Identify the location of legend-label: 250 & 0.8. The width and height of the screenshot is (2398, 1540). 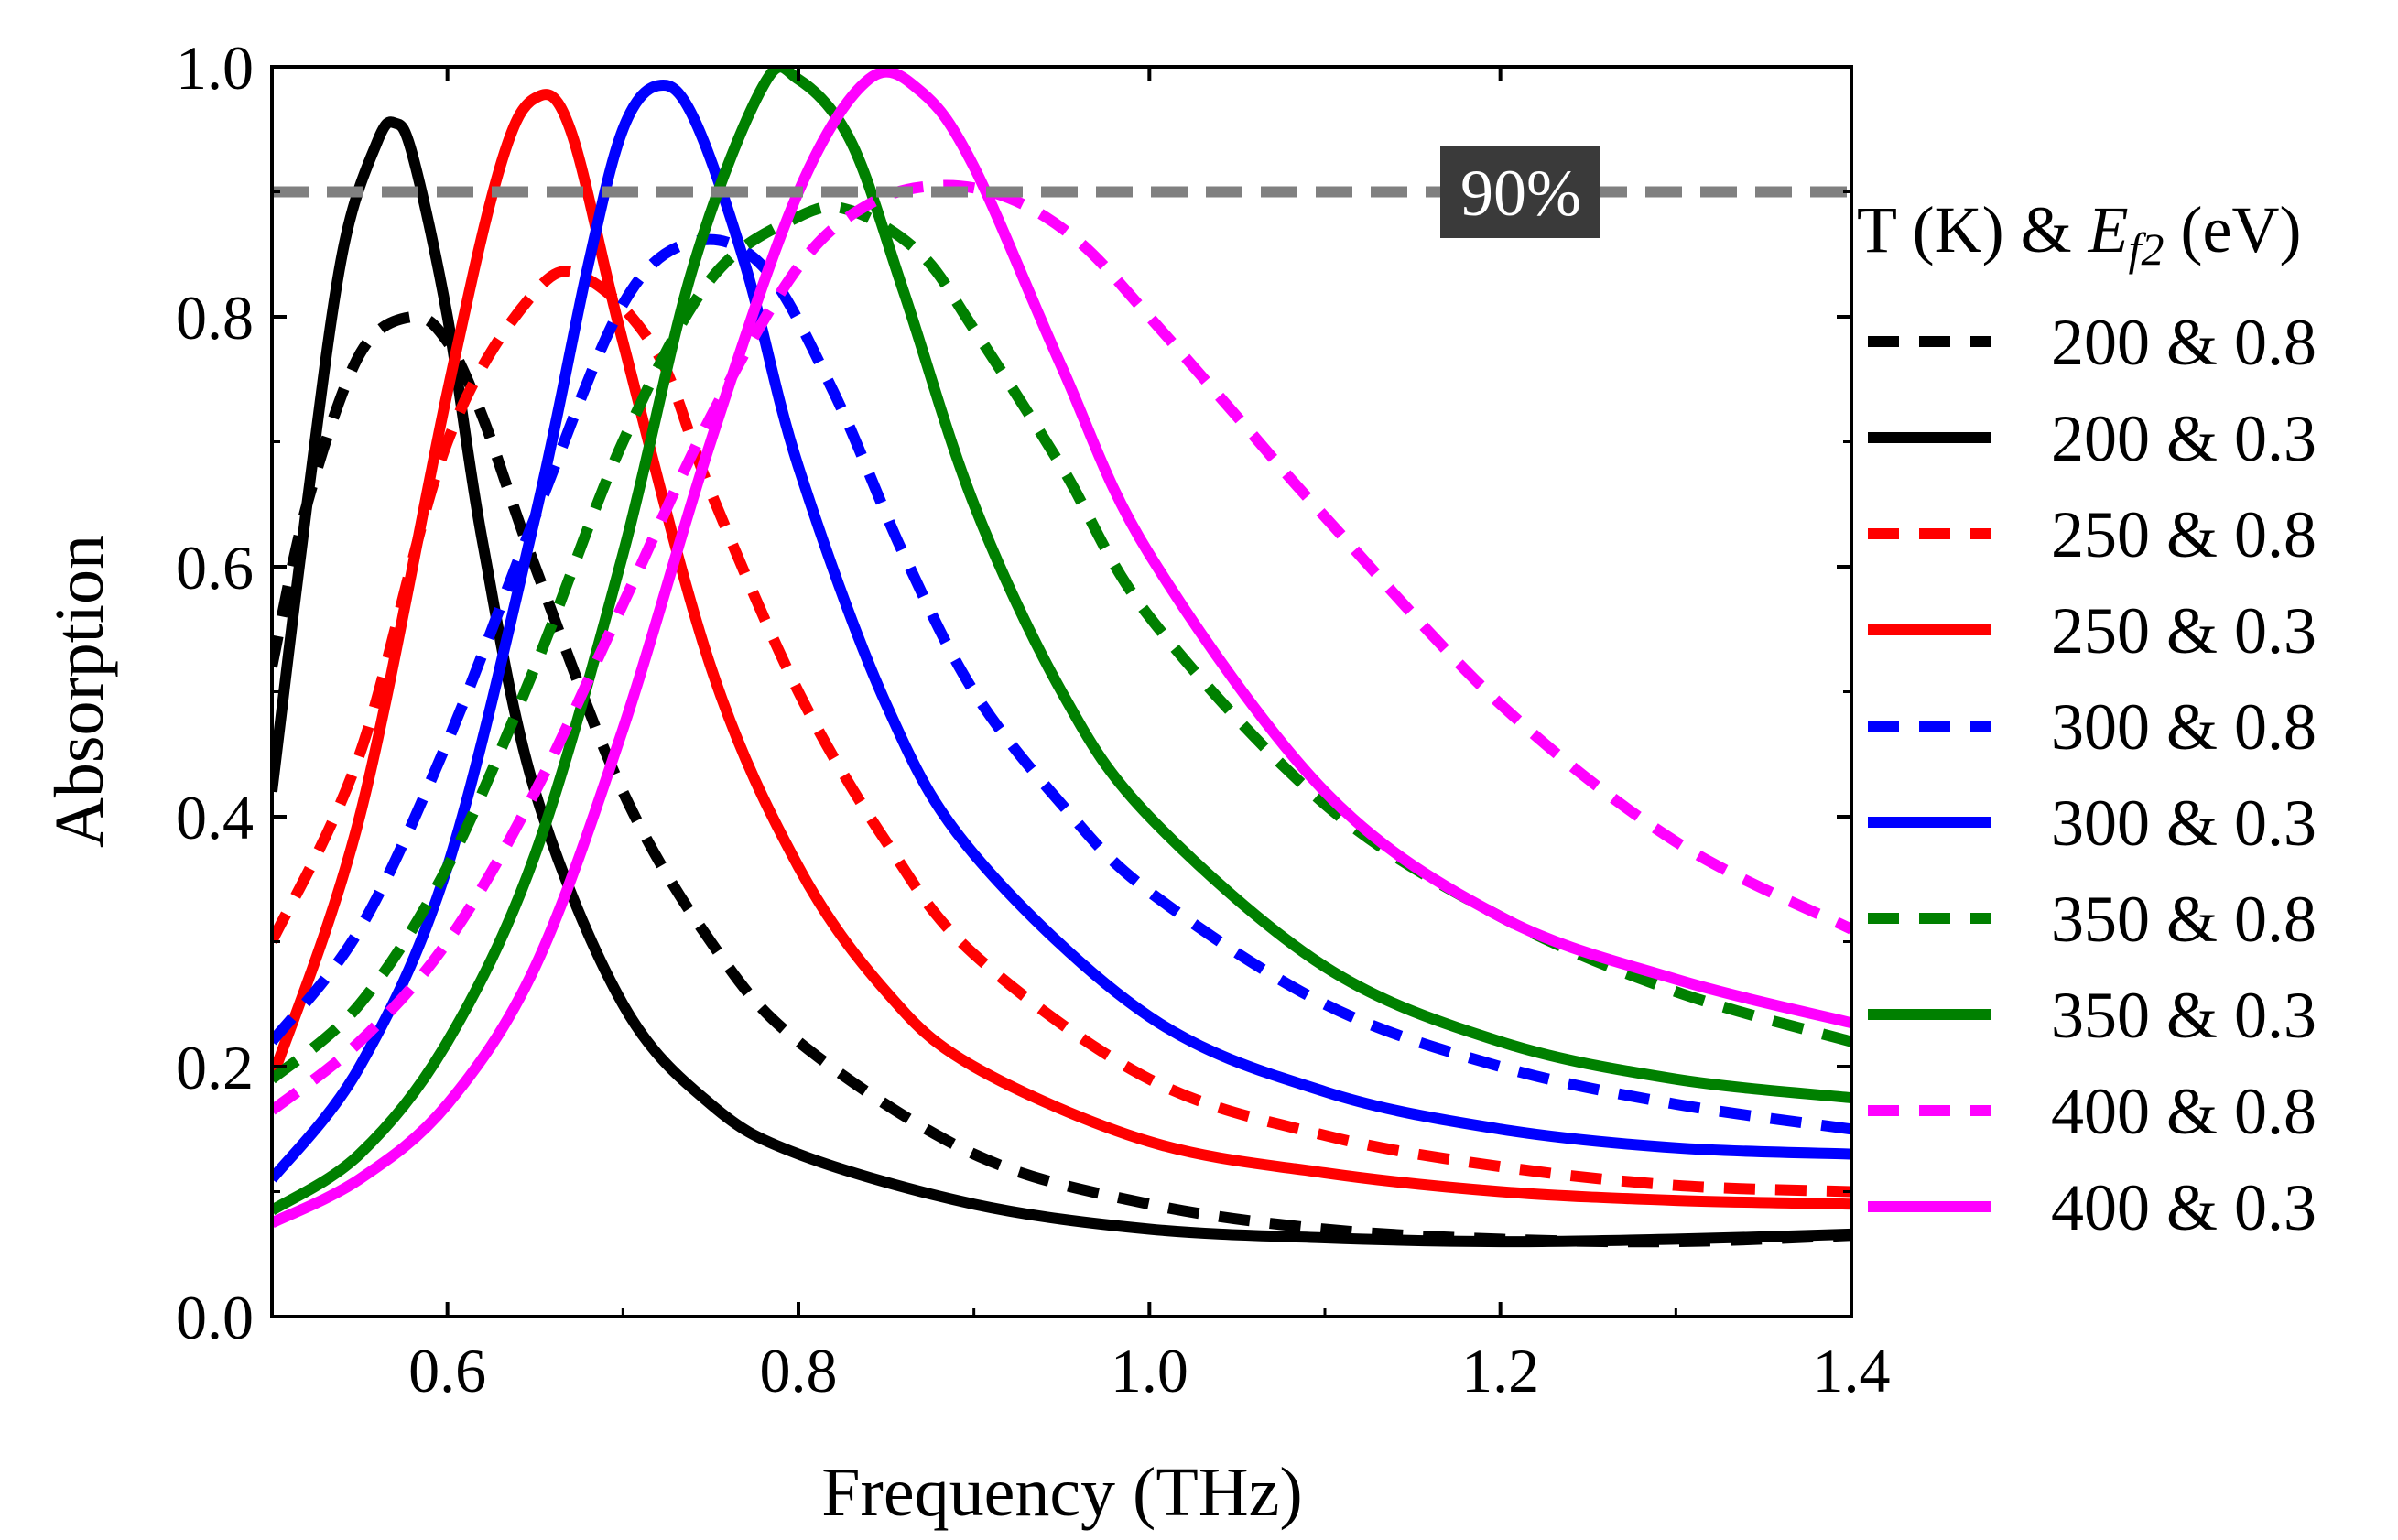
(2184, 534).